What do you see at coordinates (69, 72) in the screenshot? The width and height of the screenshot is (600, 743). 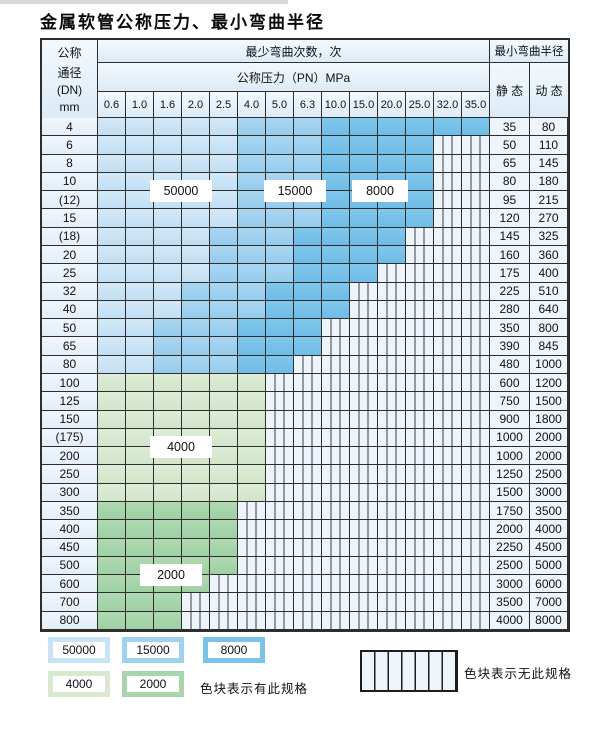 I see `dn-header-line: 通径` at bounding box center [69, 72].